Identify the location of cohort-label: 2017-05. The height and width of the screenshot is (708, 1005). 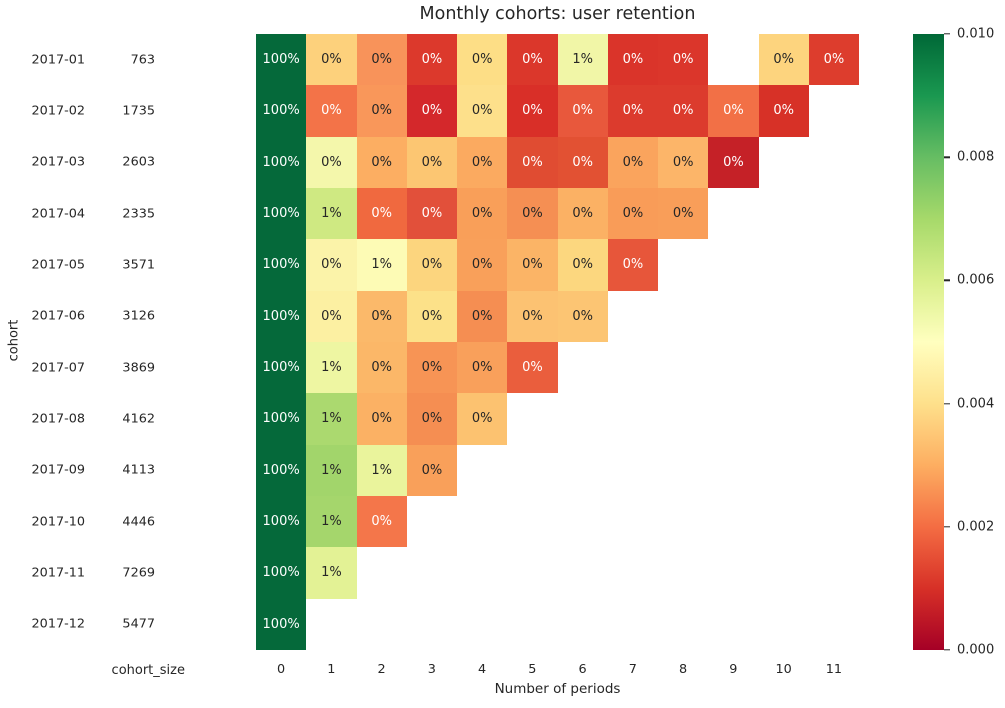
(58, 265).